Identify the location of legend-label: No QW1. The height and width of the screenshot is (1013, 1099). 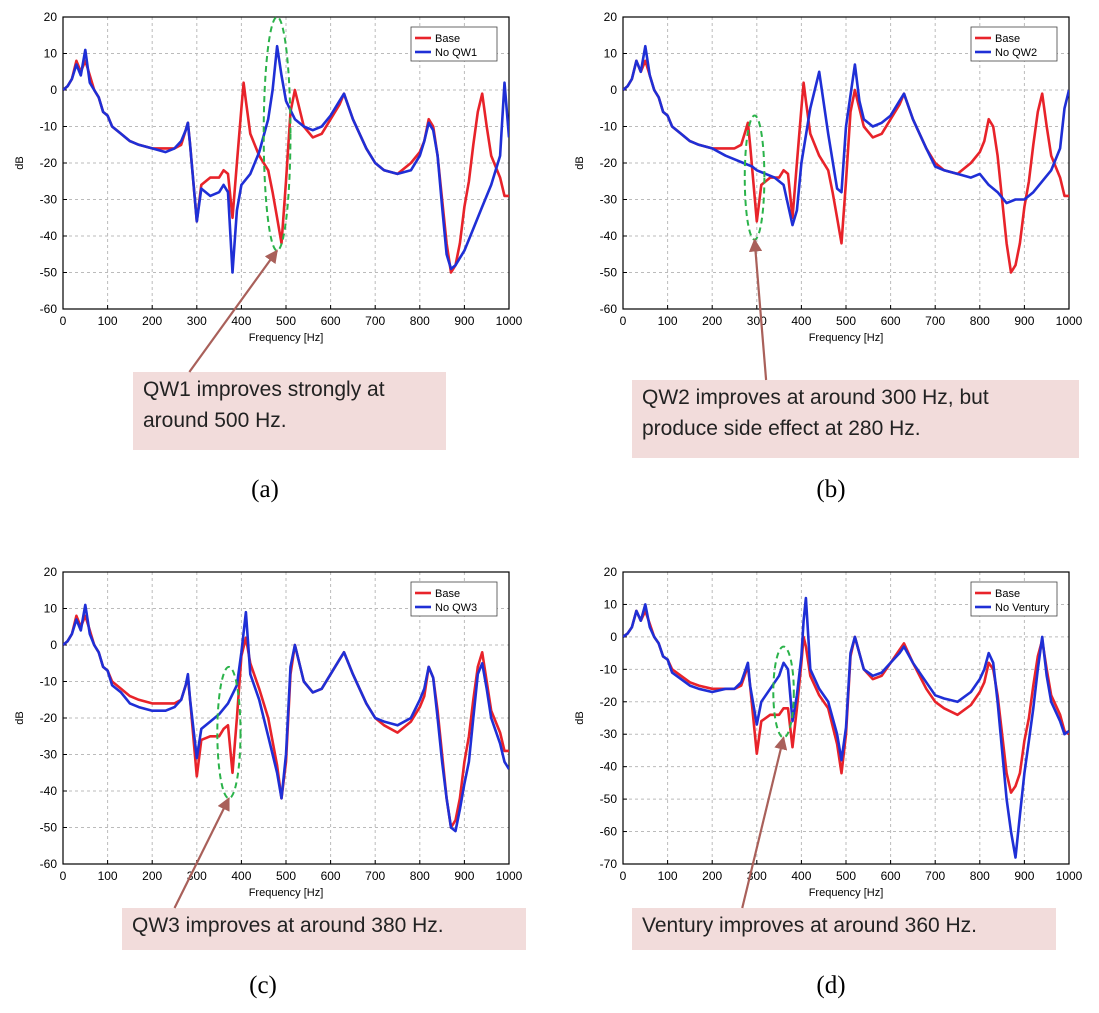
(456, 53).